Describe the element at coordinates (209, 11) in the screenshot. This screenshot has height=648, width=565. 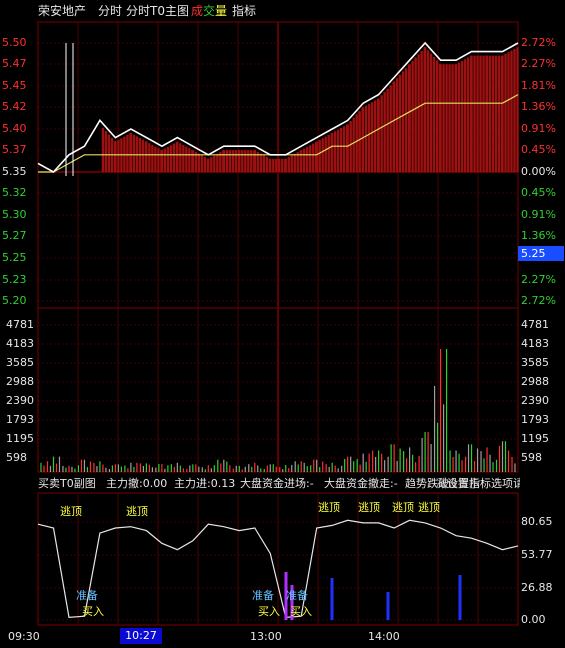
I see `legend-jiao: 交` at that location.